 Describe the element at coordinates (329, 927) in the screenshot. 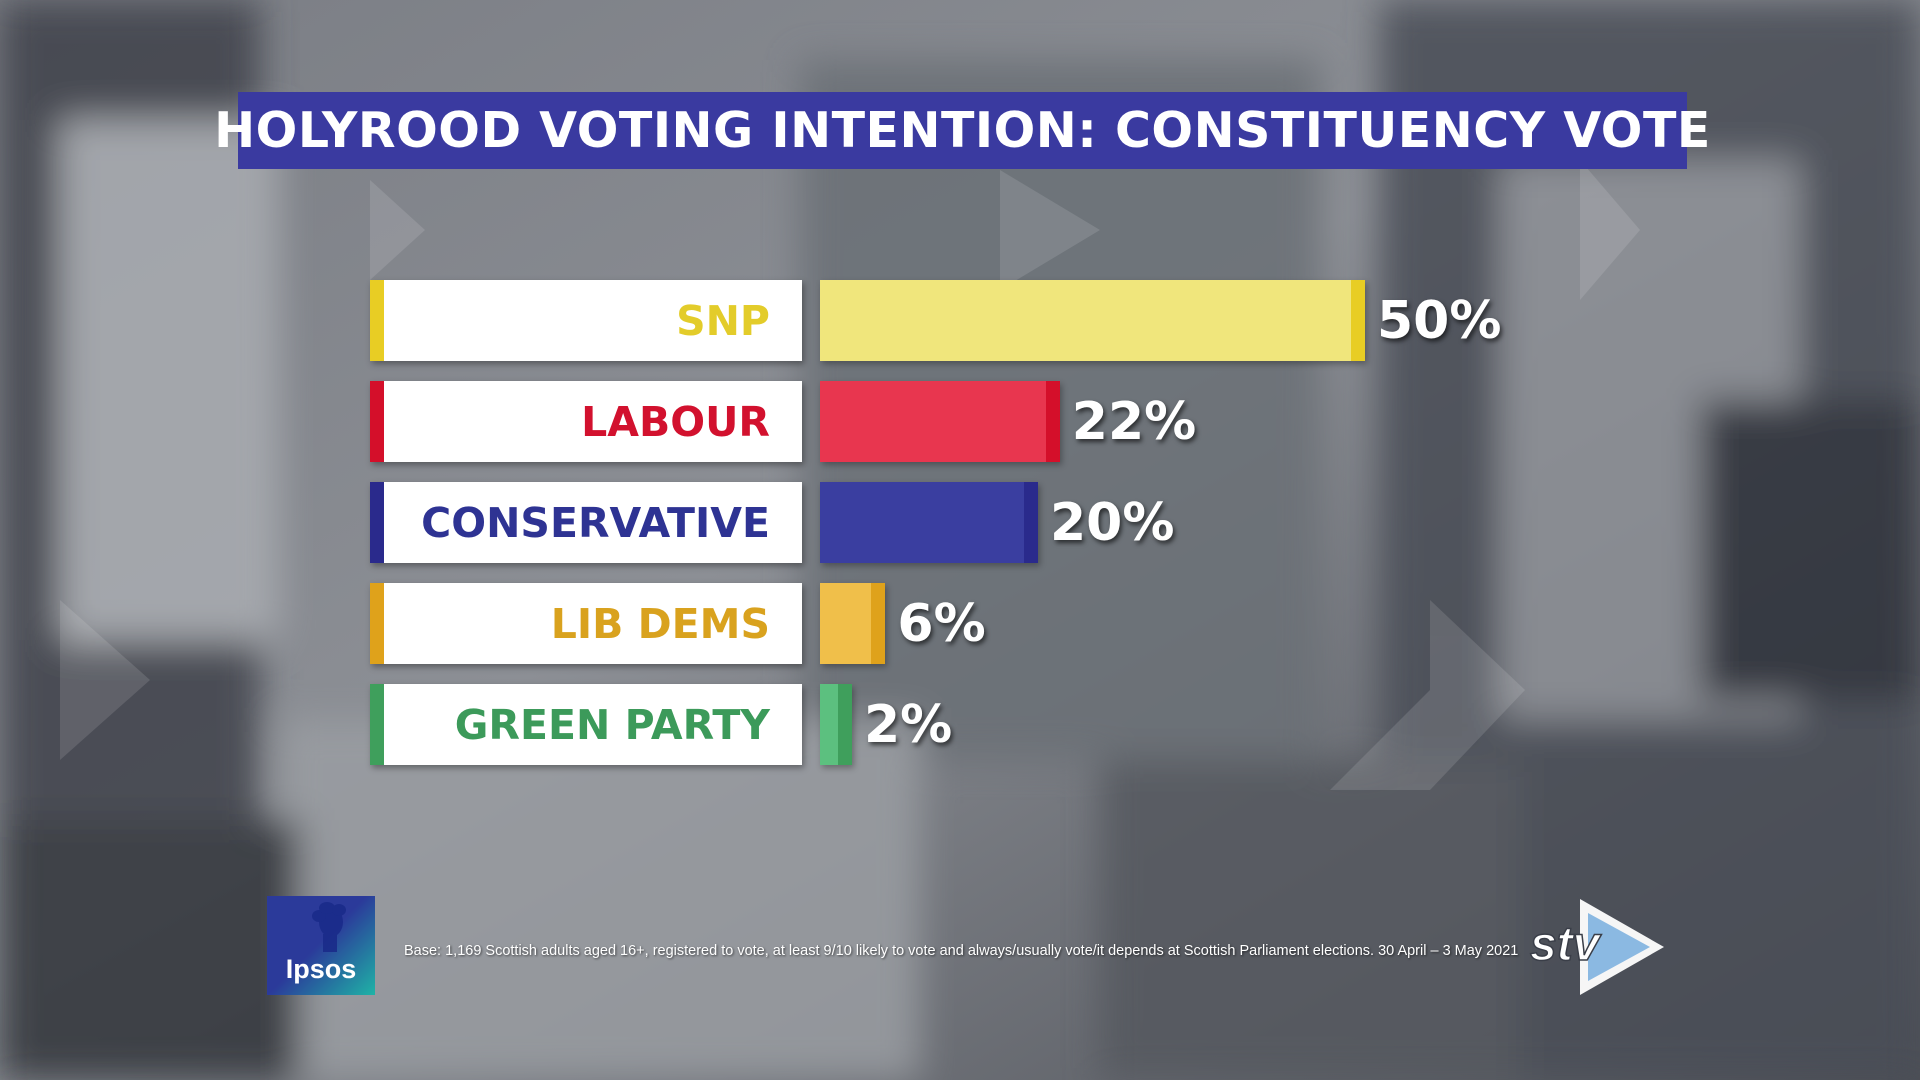

I see `ipsos-head-icon` at that location.